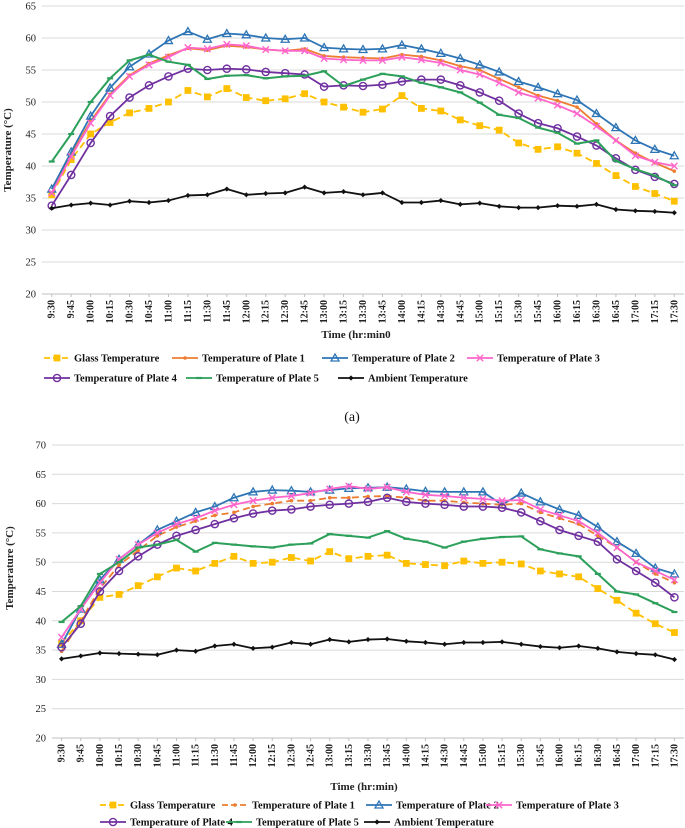 The height and width of the screenshot is (828, 685). I want to click on chart-b-x-tick-label: 15:00, so click(483, 755).